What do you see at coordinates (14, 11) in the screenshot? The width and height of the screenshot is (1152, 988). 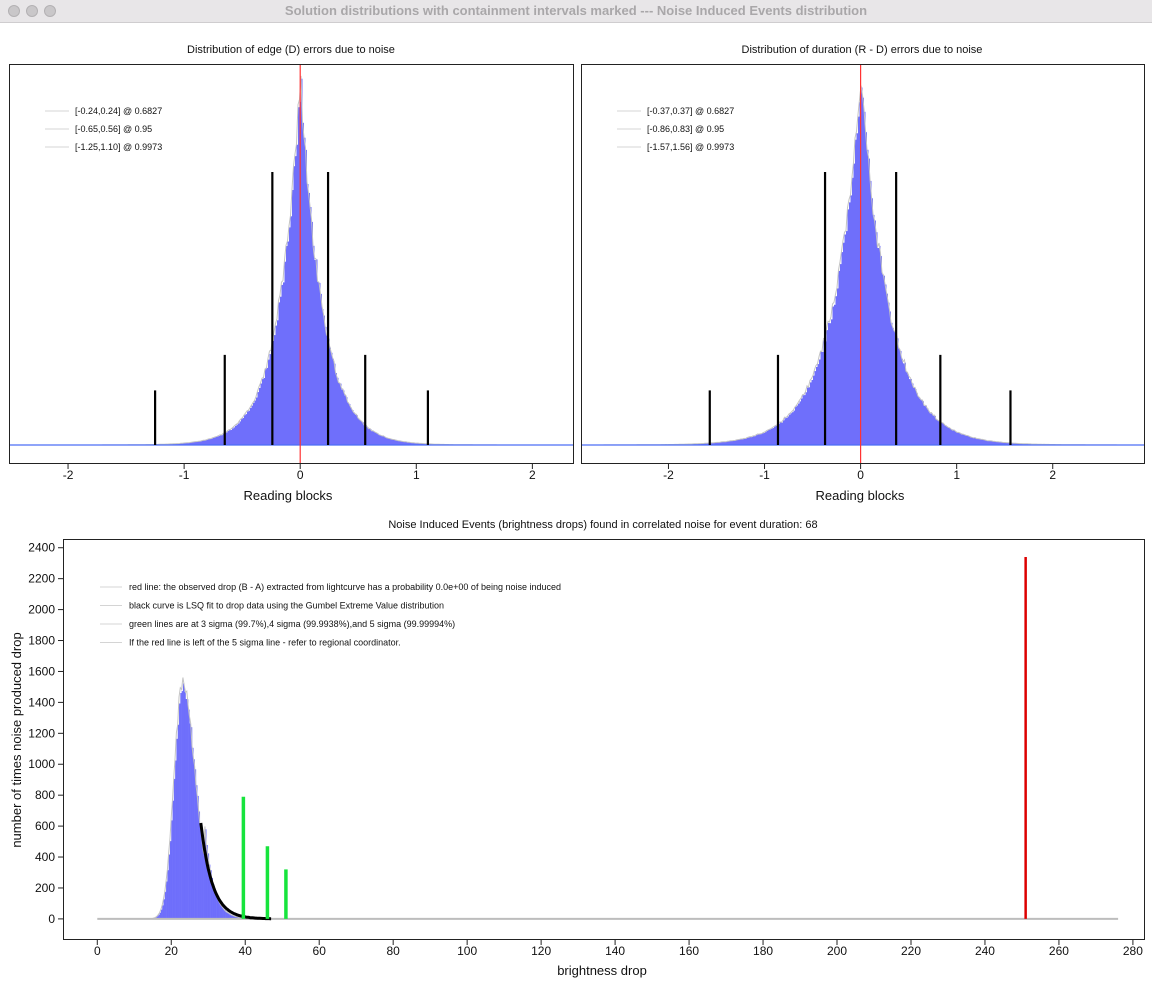 I see `close-window-button` at bounding box center [14, 11].